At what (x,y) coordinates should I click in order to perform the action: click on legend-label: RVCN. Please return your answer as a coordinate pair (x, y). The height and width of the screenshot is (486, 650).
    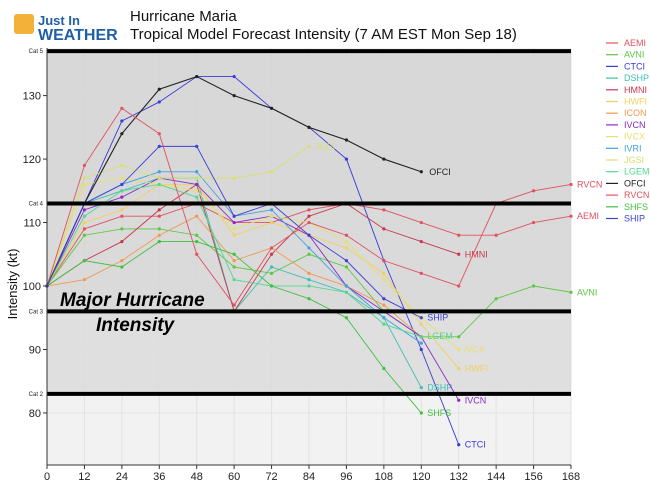
    Looking at the image, I should click on (636, 195).